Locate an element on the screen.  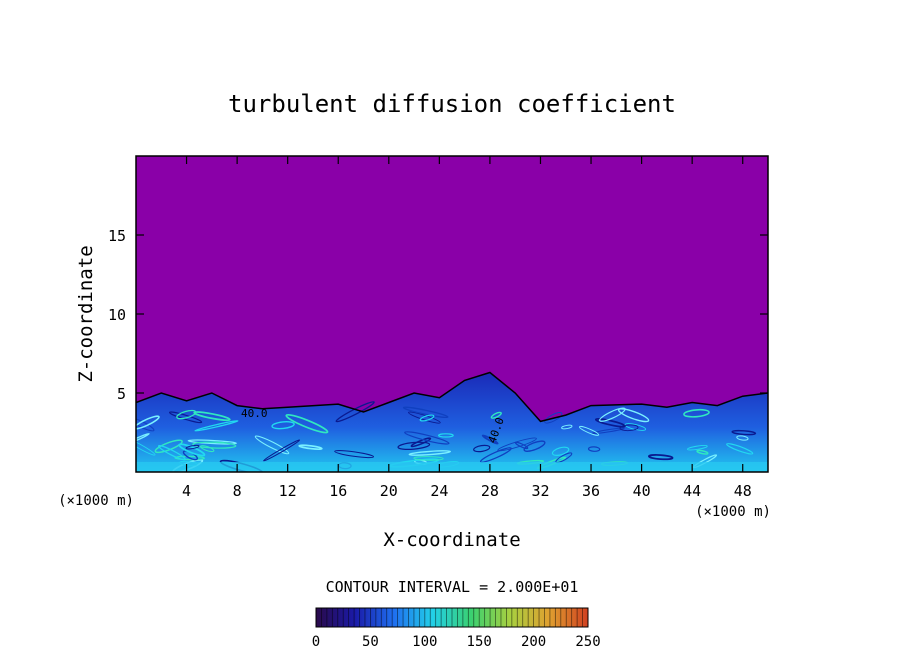
boundary-layer-field is located at coordinates (452, 422).